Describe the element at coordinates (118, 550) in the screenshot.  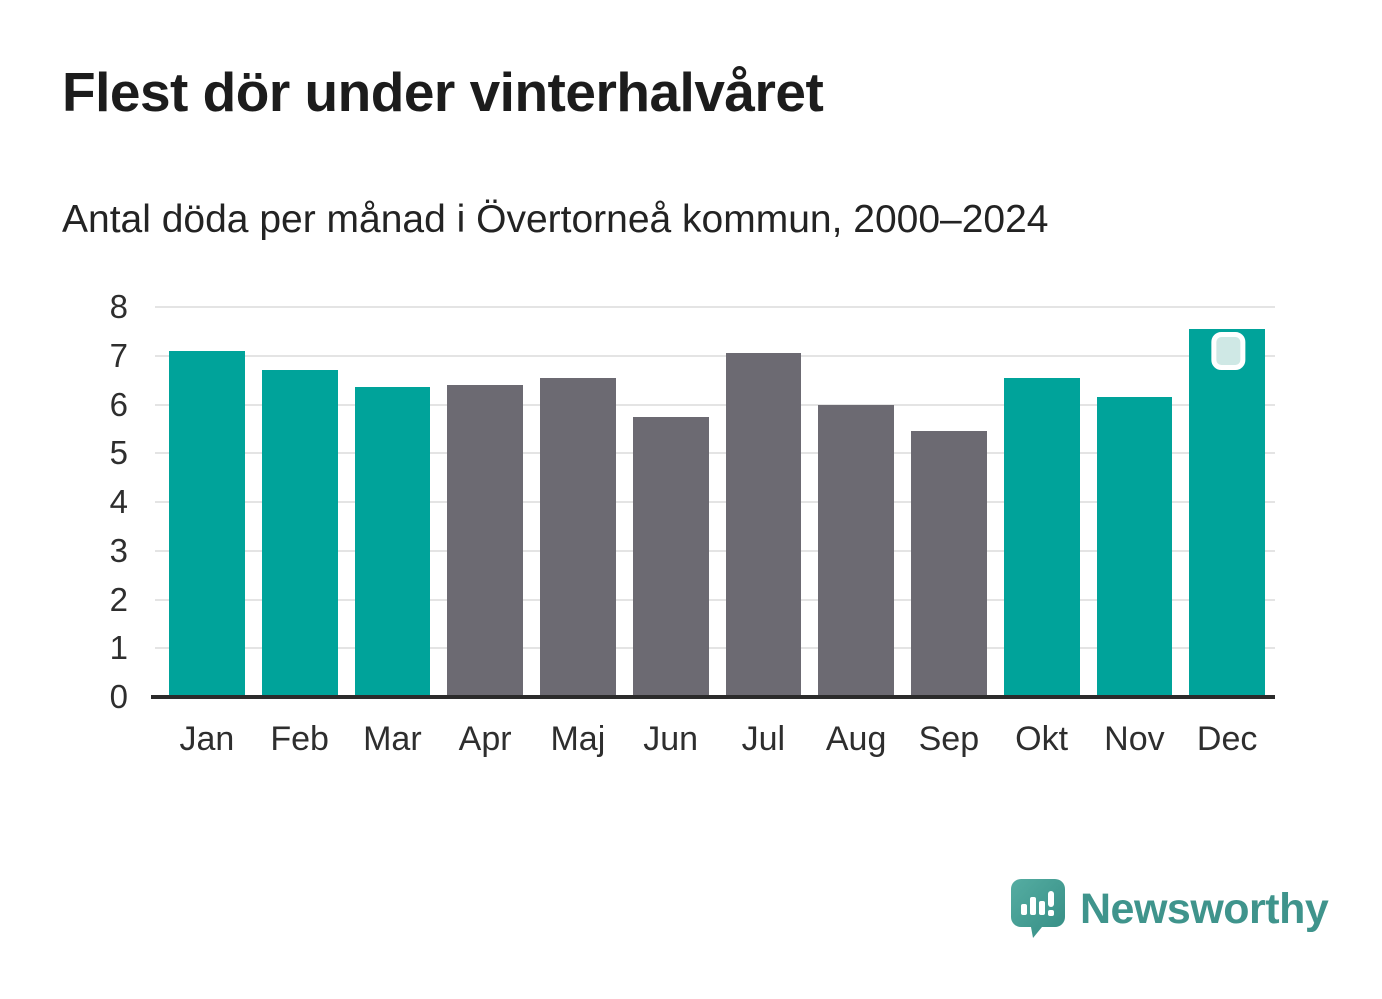
I see `y-tick-label-3: 3` at that location.